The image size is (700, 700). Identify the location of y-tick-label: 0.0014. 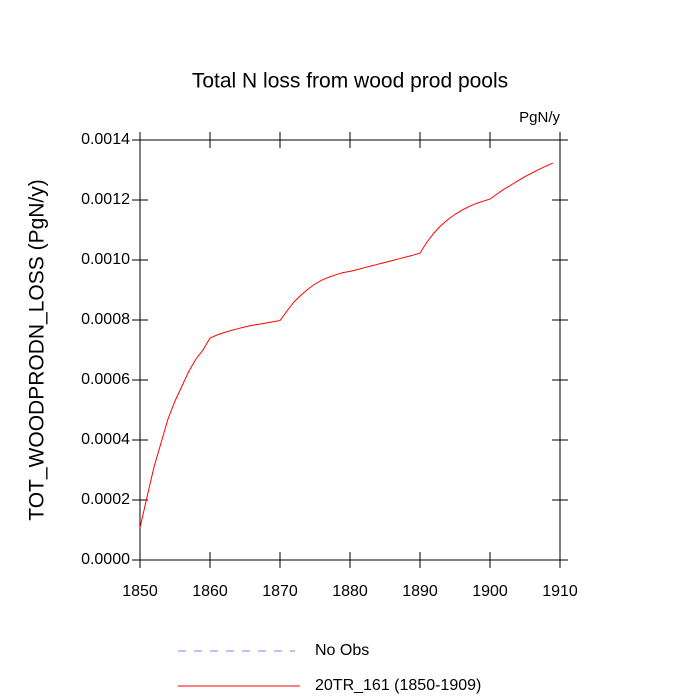
(105, 139).